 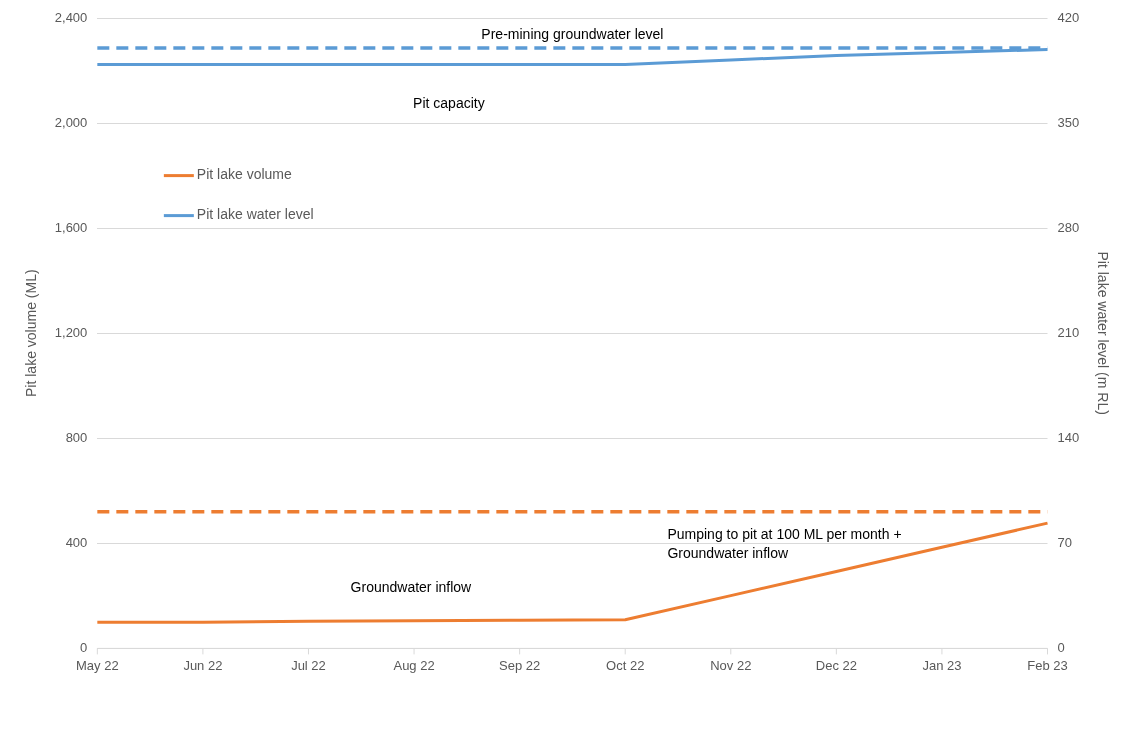 I want to click on legend-label: Pit lake water level, so click(x=255, y=214).